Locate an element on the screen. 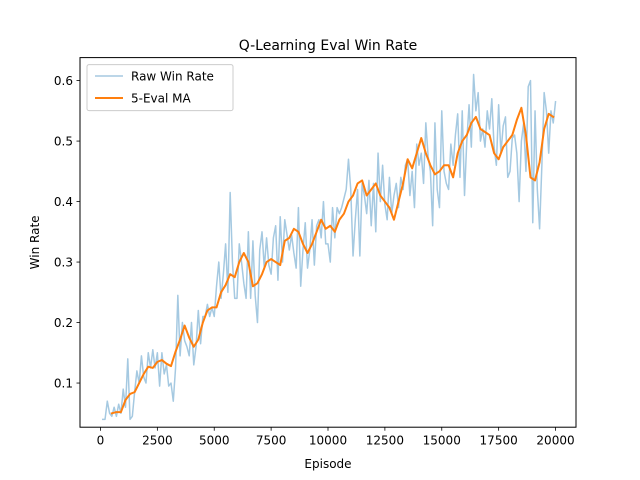 The height and width of the screenshot is (480, 640). legend-frame is located at coordinates (160, 88).